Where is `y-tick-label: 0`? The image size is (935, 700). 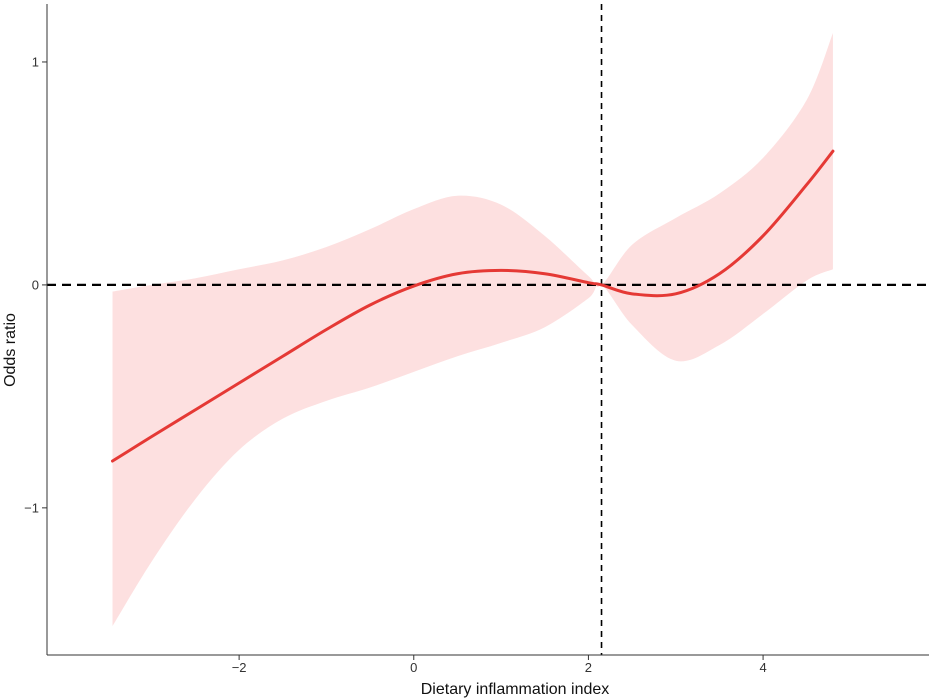
y-tick-label: 0 is located at coordinates (35, 284).